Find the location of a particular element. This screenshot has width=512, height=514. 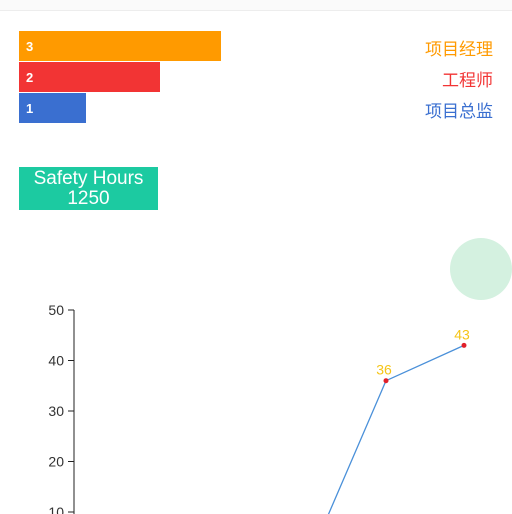

legend-project-manager: 项目经理 is located at coordinates (459, 50).